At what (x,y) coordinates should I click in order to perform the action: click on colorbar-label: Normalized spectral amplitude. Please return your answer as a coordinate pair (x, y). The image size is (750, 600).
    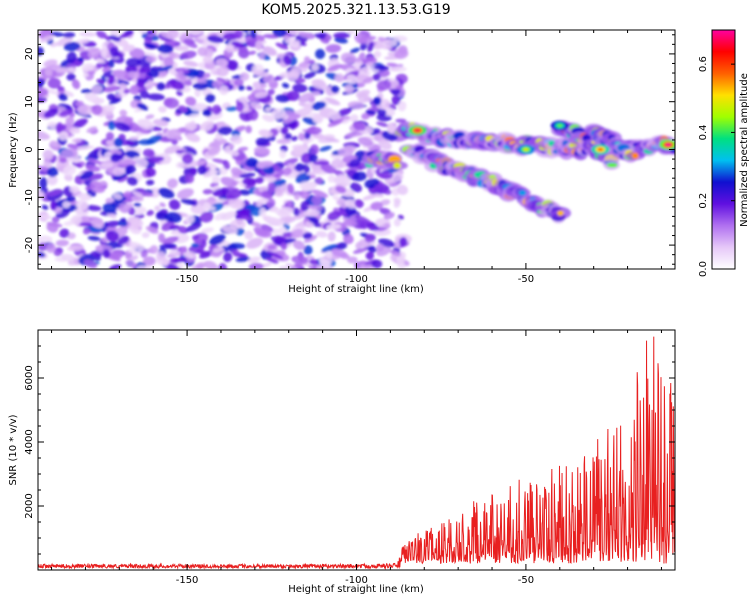
    Looking at the image, I should click on (744, 150).